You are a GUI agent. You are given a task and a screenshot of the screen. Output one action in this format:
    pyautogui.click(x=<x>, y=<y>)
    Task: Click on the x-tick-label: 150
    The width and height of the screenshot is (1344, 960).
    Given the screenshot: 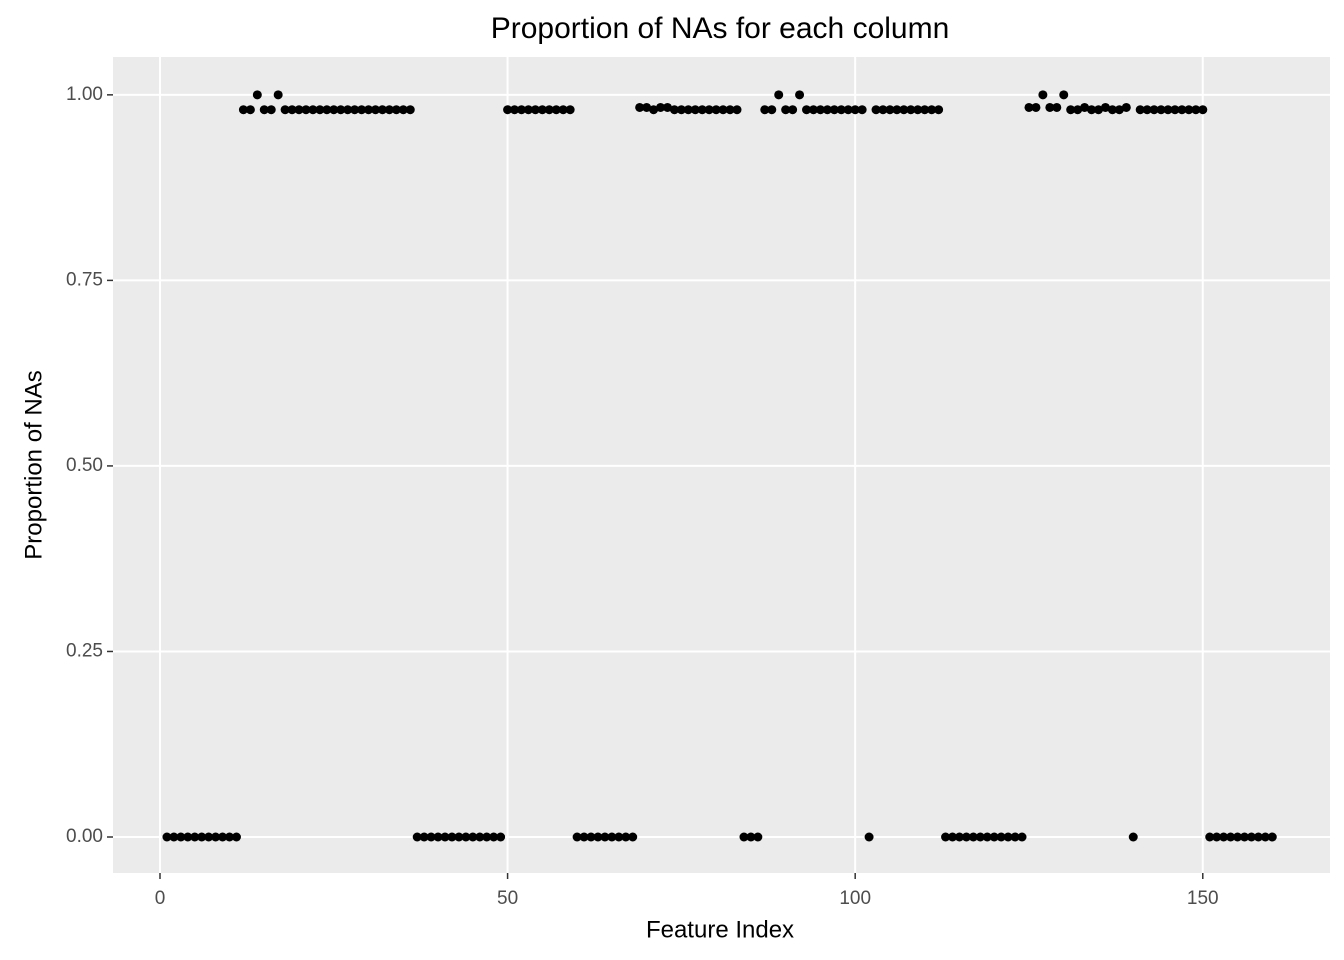 What is the action you would take?
    pyautogui.click(x=1203, y=898)
    